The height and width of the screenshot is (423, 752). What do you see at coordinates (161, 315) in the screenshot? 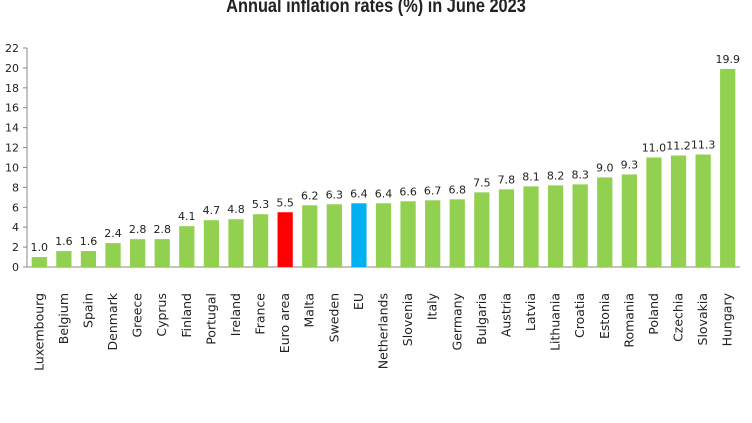
I see `x-tick-label: Cyprus` at bounding box center [161, 315].